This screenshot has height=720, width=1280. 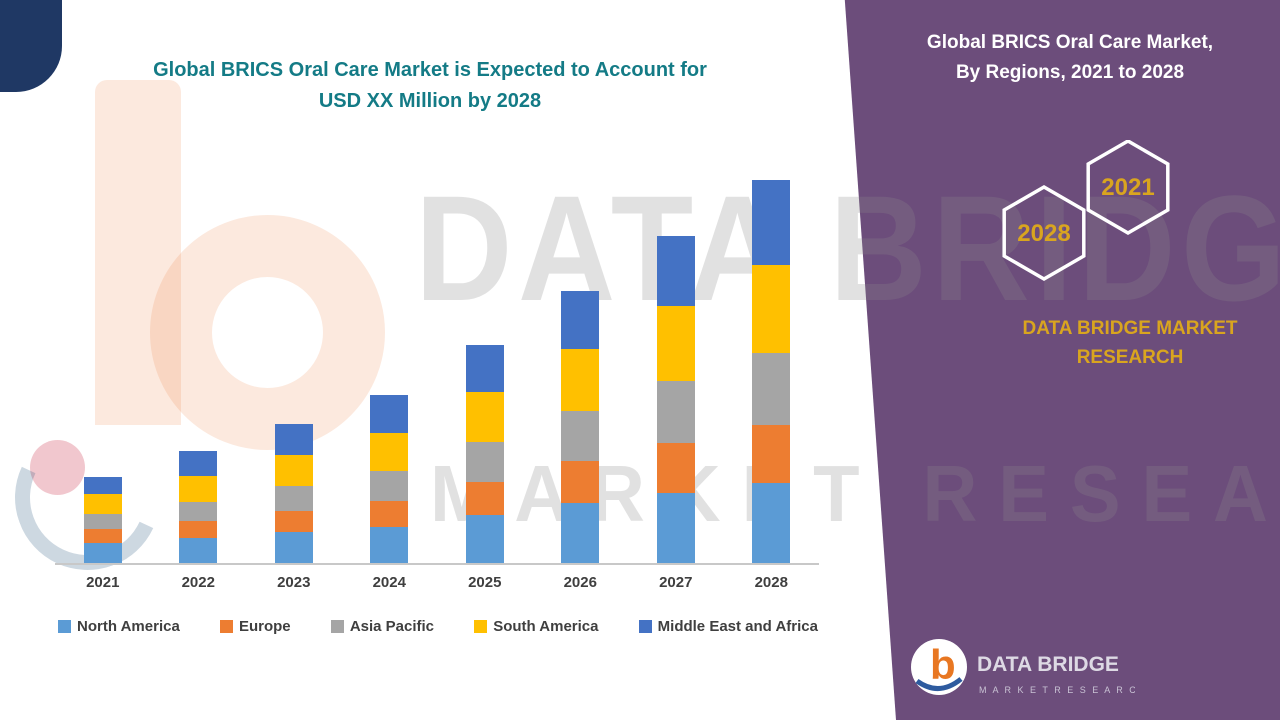 I want to click on legend-item-asia-pacific: Asia Pacific, so click(x=382, y=626).